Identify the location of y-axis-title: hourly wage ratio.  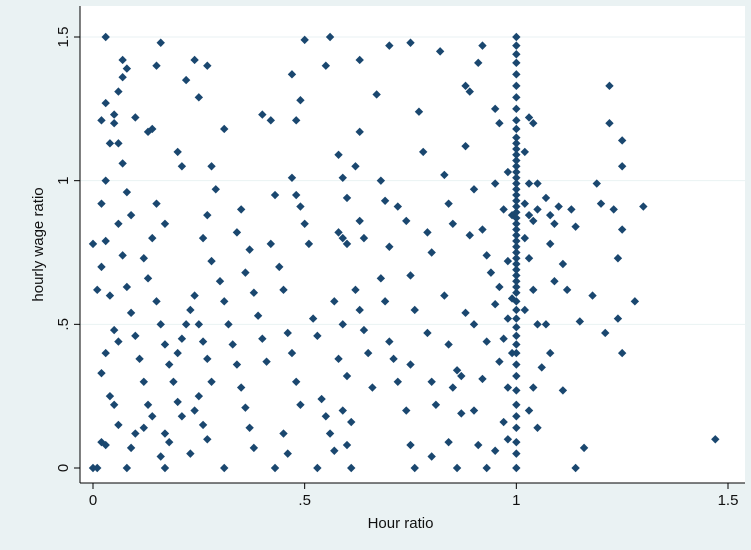
(38, 244).